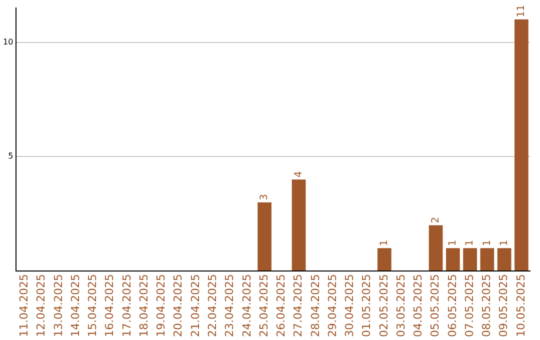 The image size is (540, 340). I want to click on x-tick-label: 30.04.2025, so click(349, 306).